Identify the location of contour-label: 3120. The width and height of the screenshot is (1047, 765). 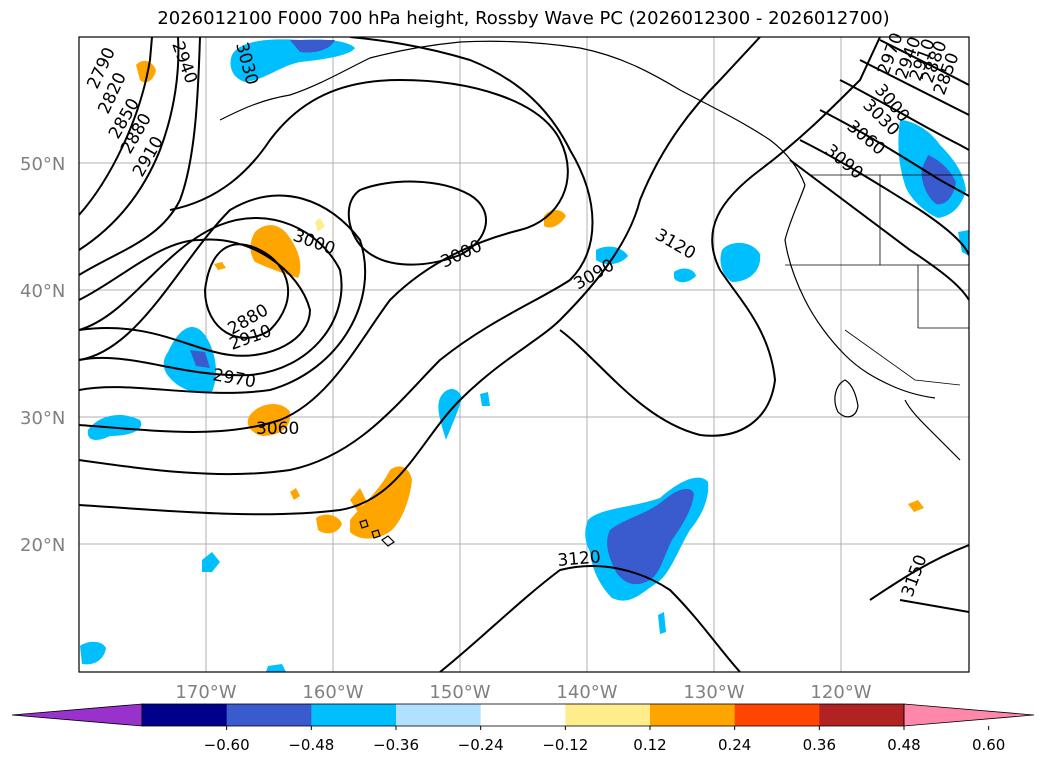
(579, 559).